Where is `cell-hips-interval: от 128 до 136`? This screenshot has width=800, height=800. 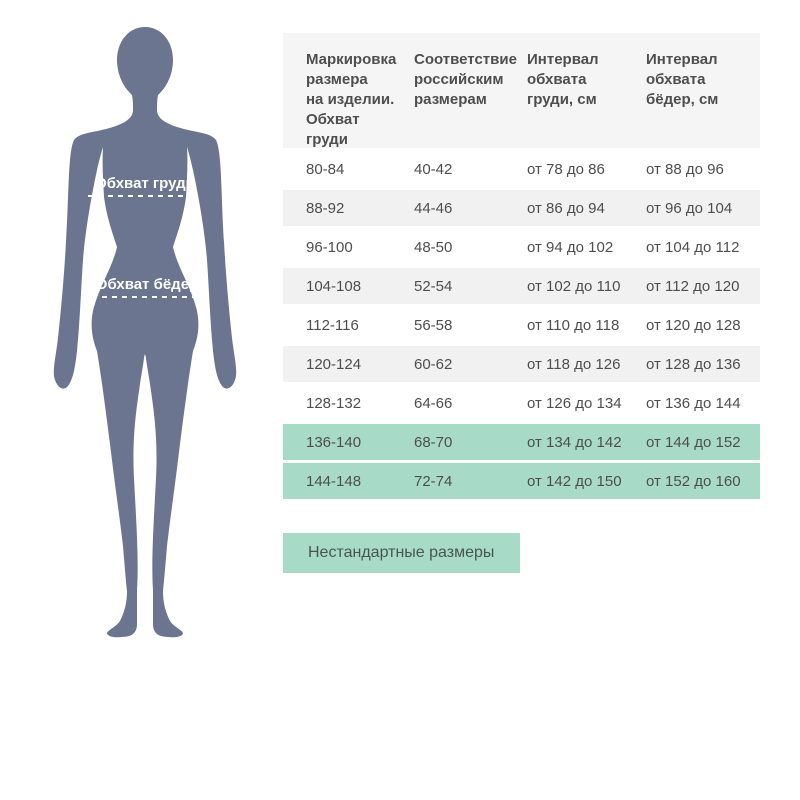
cell-hips-interval: от 128 до 136 is located at coordinates (693, 364).